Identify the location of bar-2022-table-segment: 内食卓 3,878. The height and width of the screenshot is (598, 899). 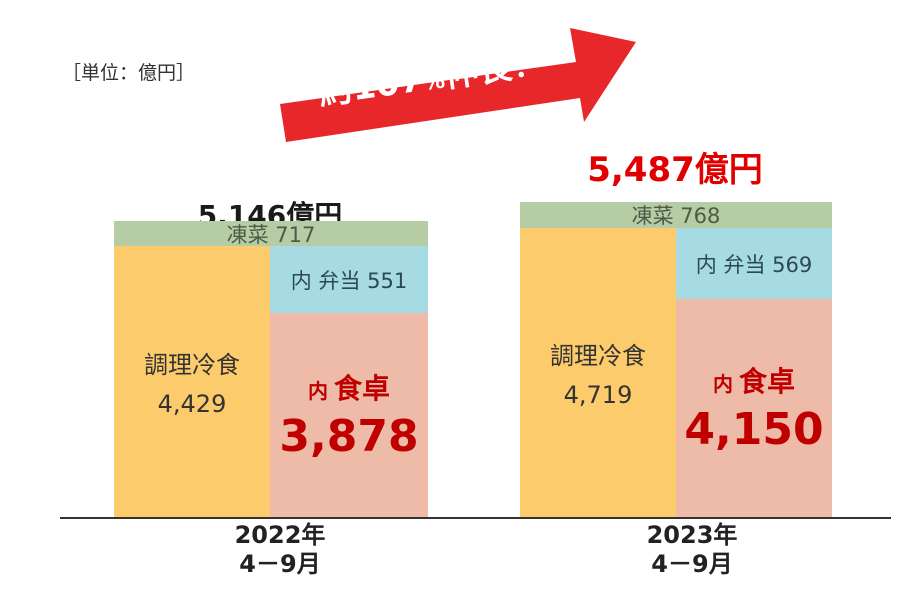
(349, 414).